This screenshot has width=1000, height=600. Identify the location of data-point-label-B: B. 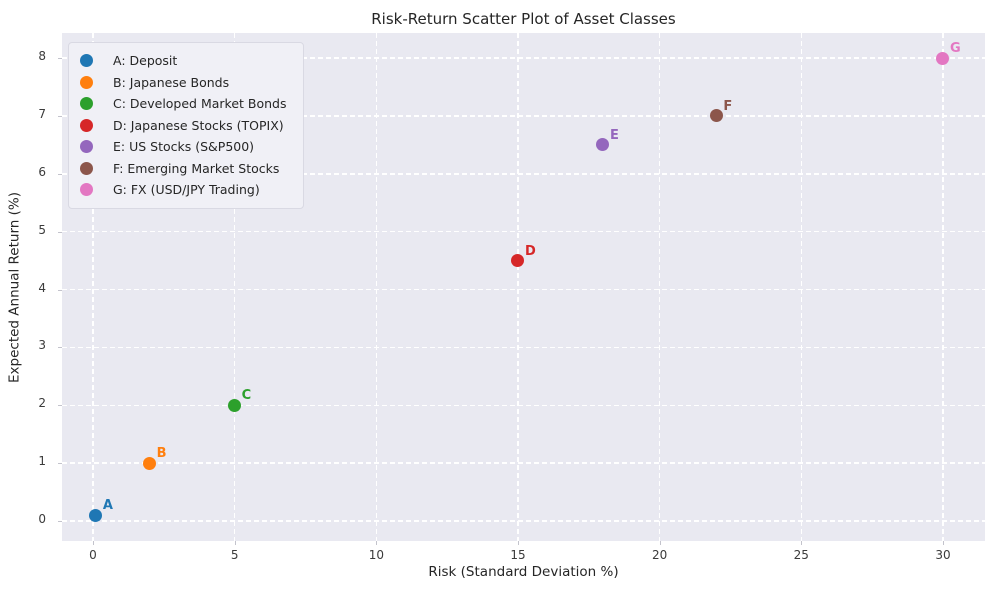
(161, 454).